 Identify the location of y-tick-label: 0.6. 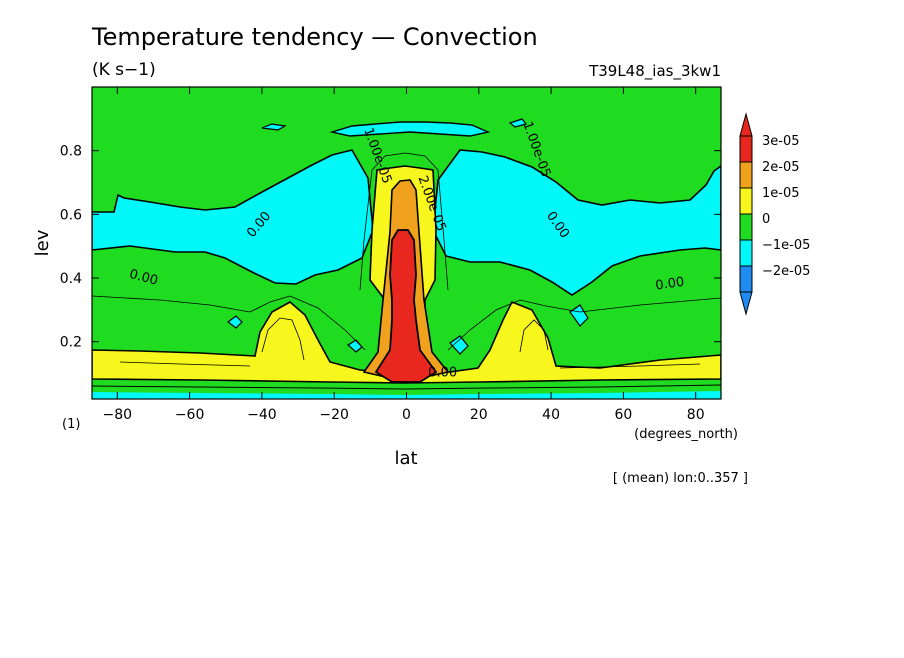
(71, 215).